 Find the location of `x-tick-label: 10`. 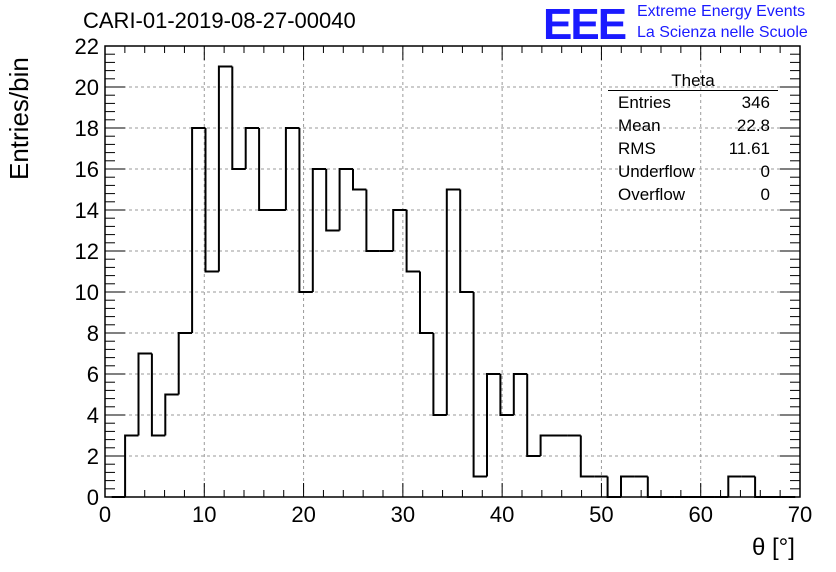

x-tick-label: 10 is located at coordinates (204, 514).